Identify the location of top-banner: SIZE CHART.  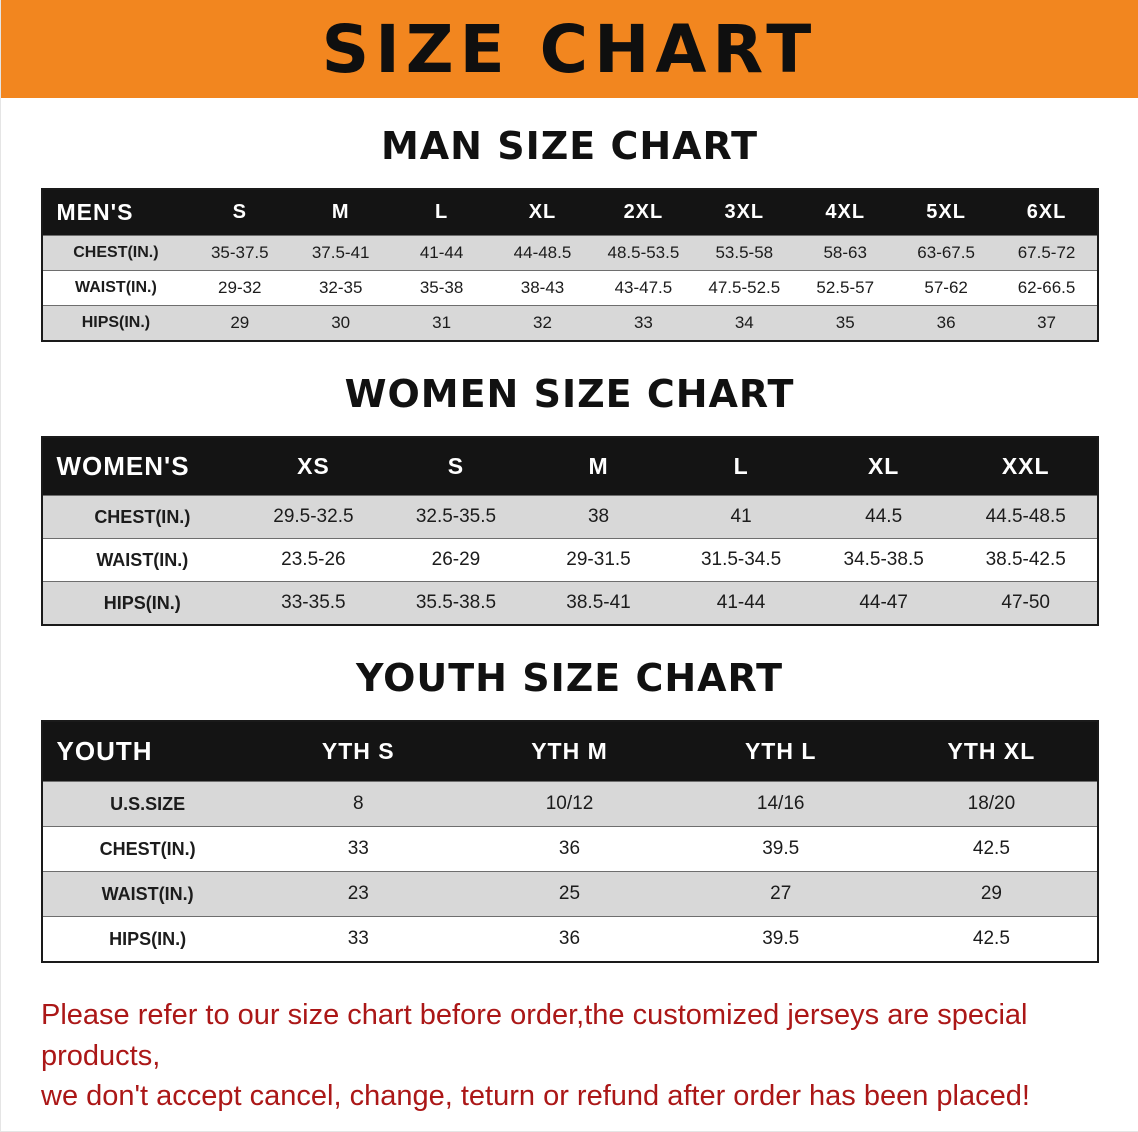
(569, 49).